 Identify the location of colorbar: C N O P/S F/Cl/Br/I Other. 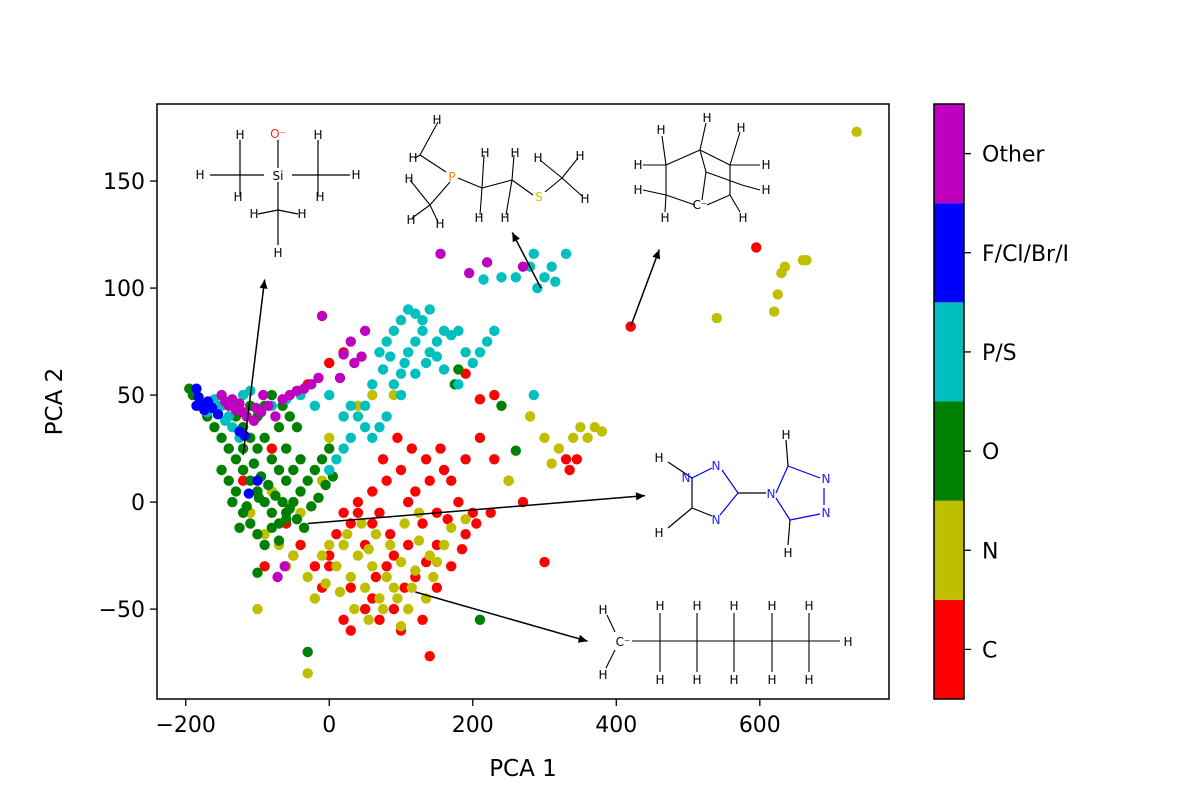
(1001, 401).